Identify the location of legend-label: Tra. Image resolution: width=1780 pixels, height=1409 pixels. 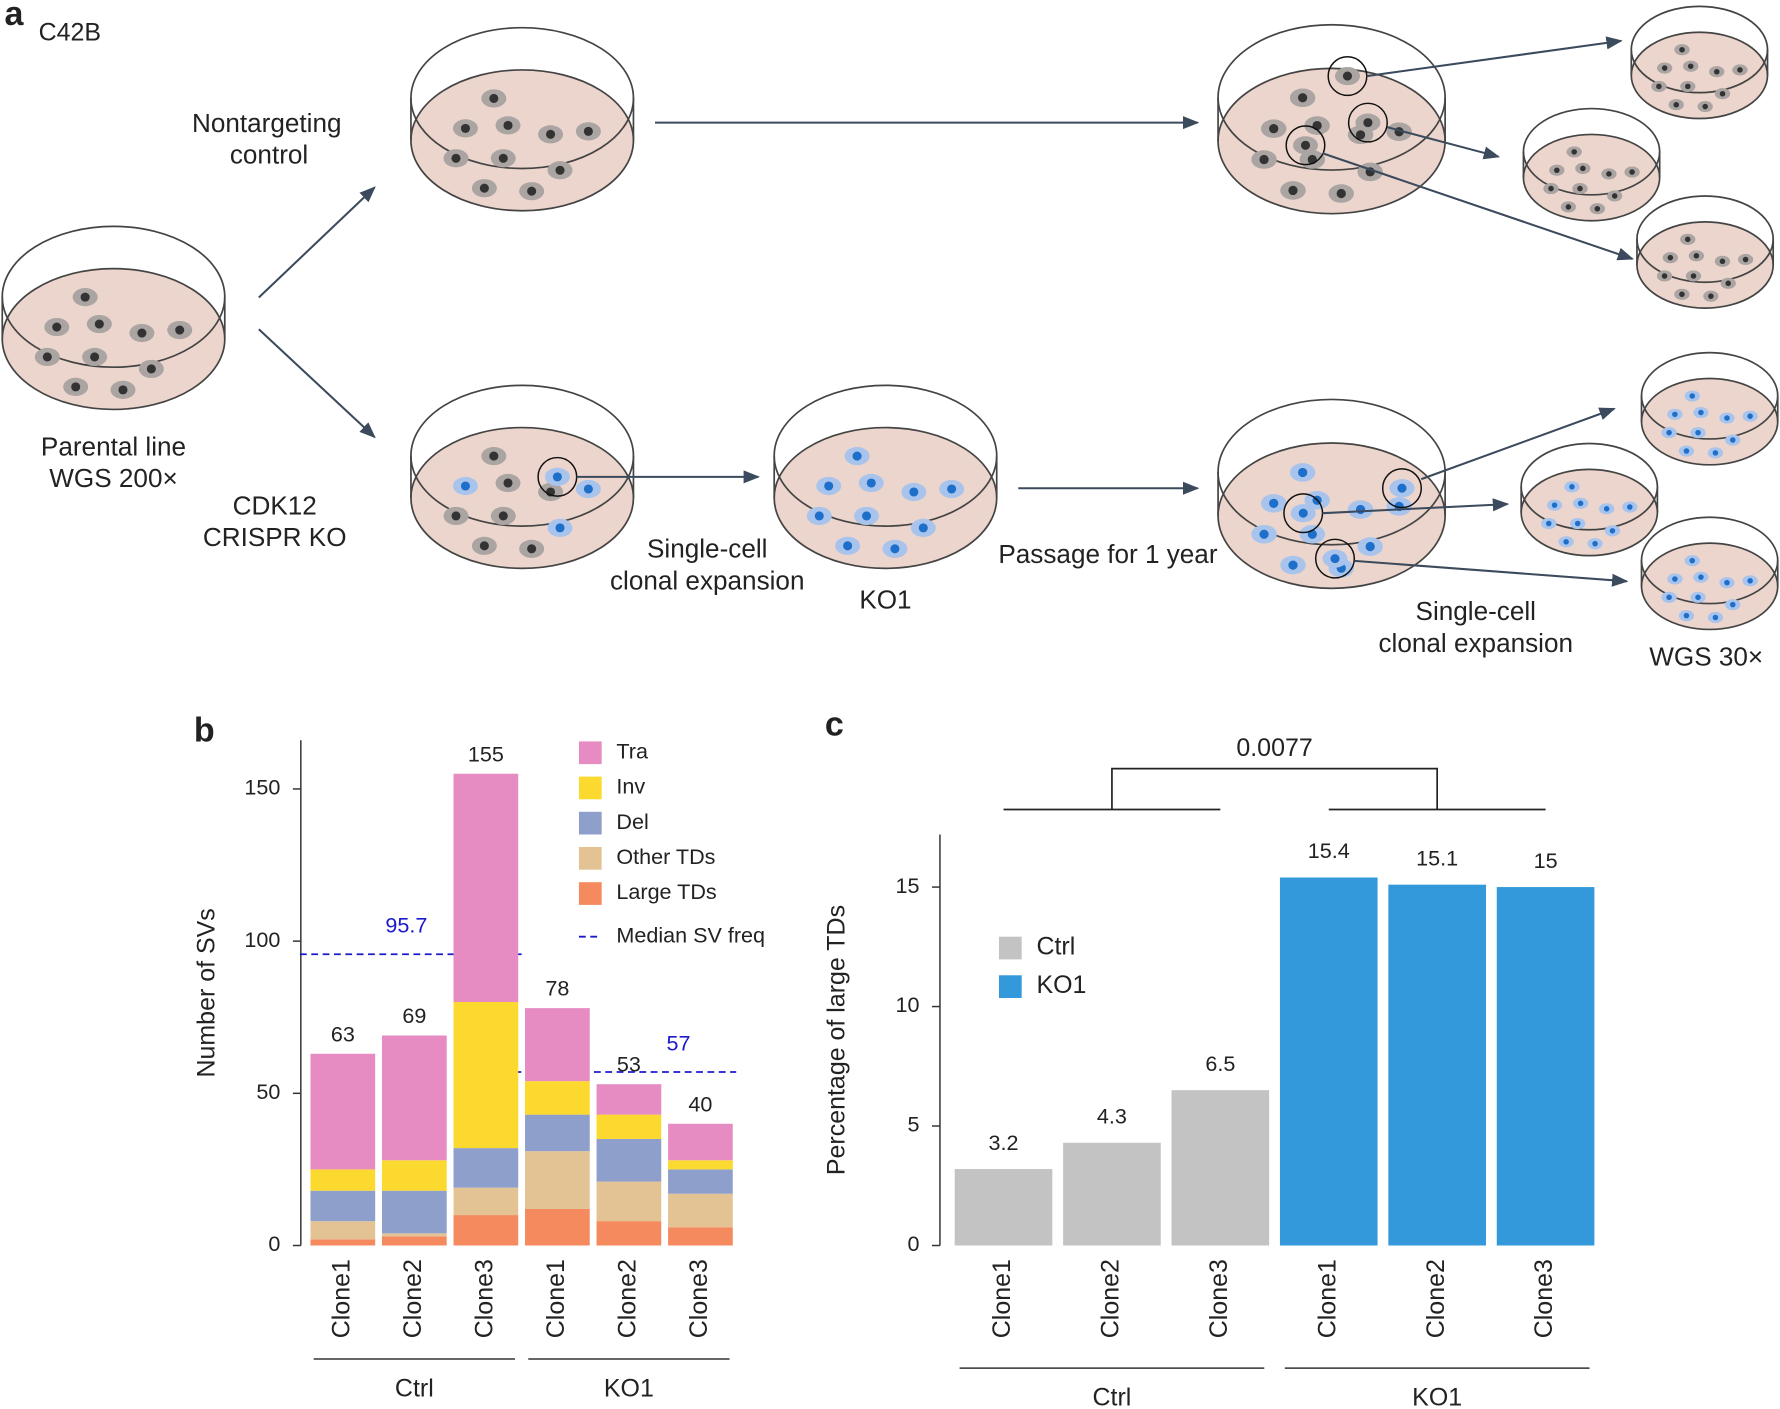
(632, 750).